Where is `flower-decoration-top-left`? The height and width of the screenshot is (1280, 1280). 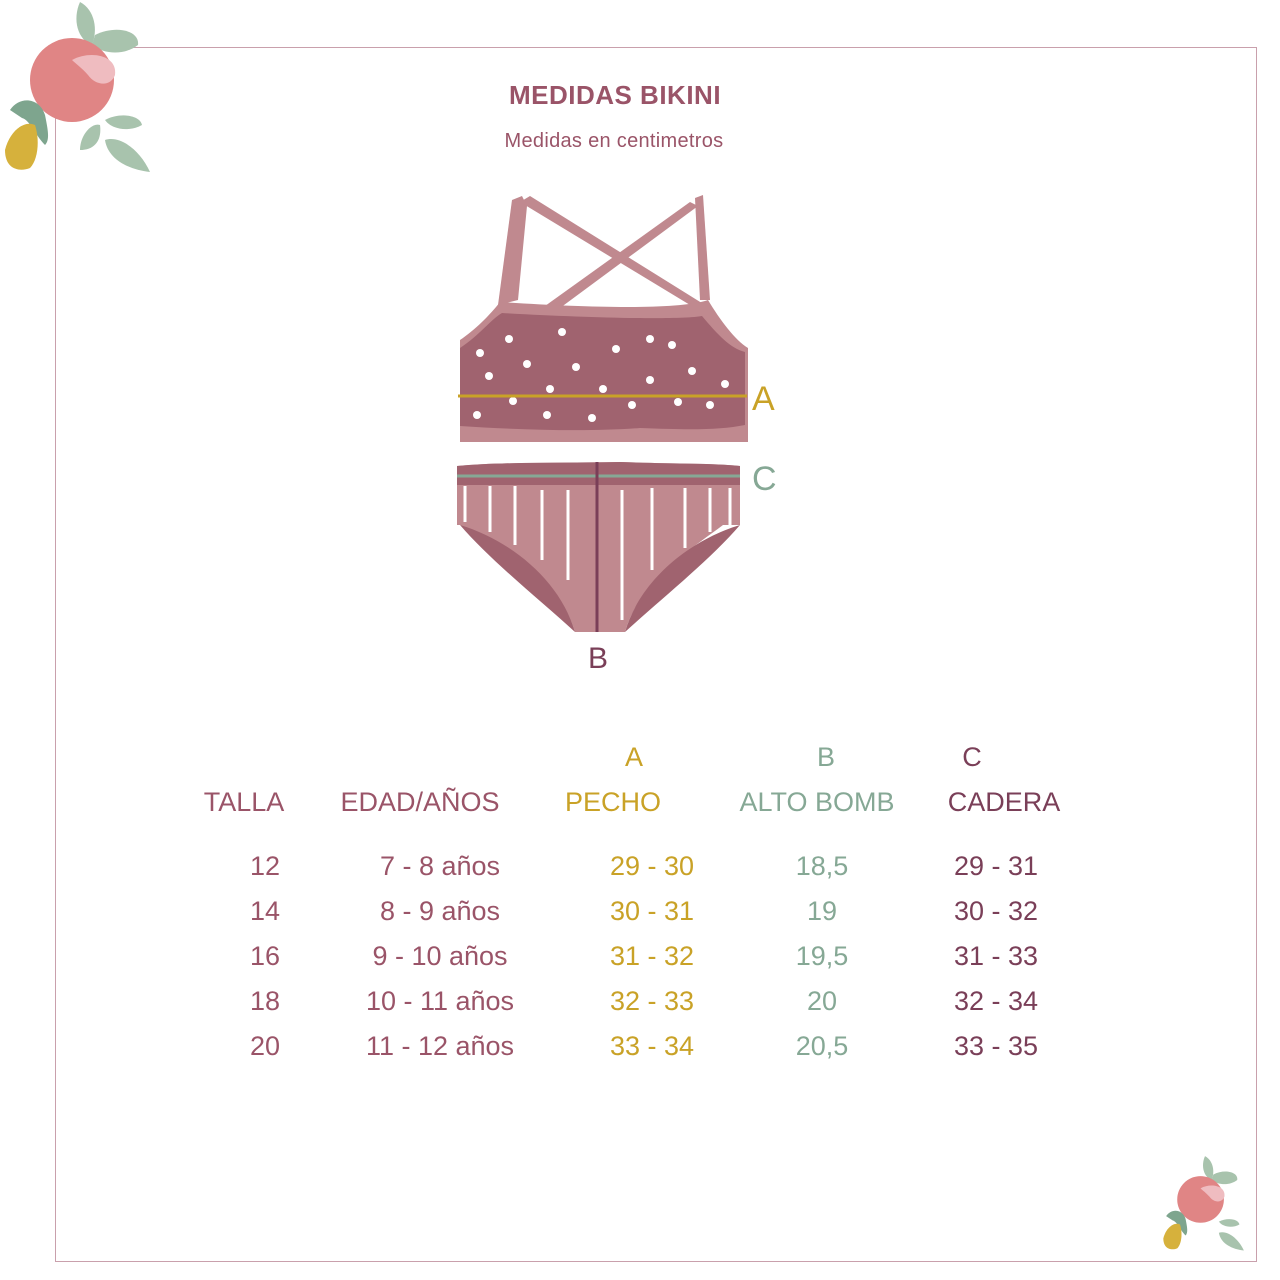
flower-decoration-top-left is located at coordinates (77, 87).